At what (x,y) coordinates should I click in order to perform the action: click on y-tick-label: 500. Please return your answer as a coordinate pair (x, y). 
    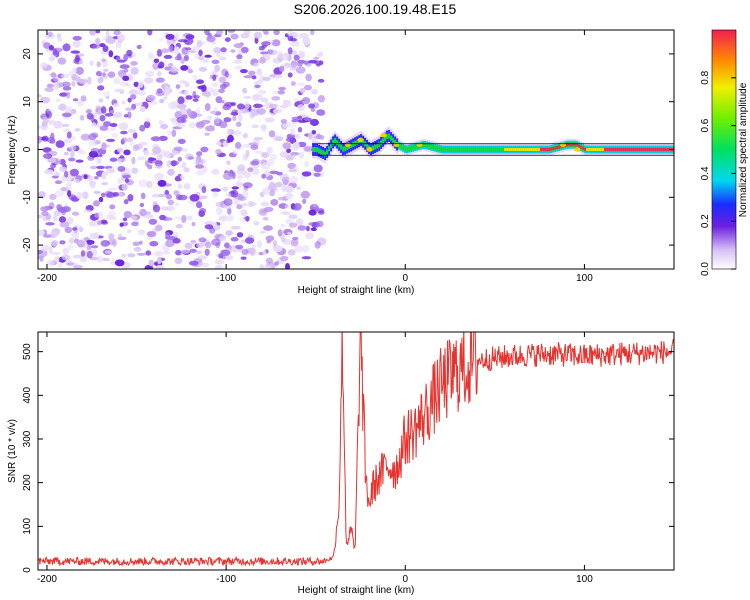
    Looking at the image, I should click on (27, 351).